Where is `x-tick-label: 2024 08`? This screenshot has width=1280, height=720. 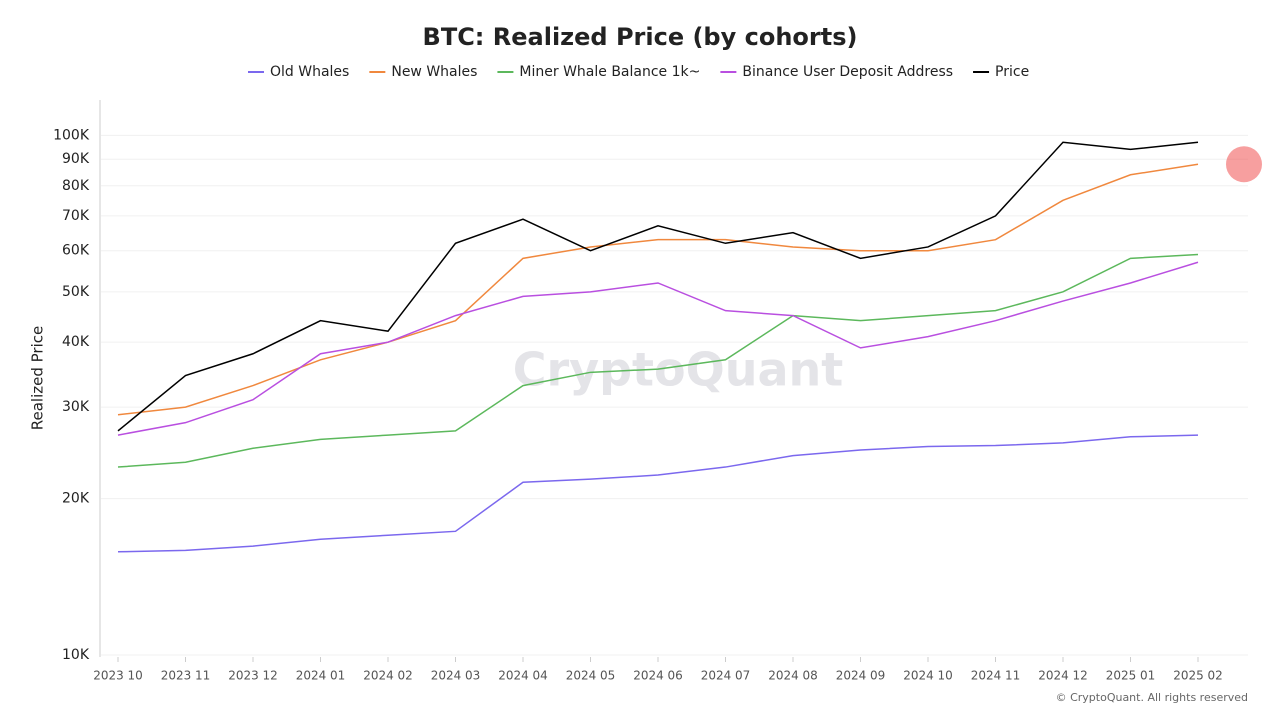
x-tick-label: 2024 08 is located at coordinates (793, 676).